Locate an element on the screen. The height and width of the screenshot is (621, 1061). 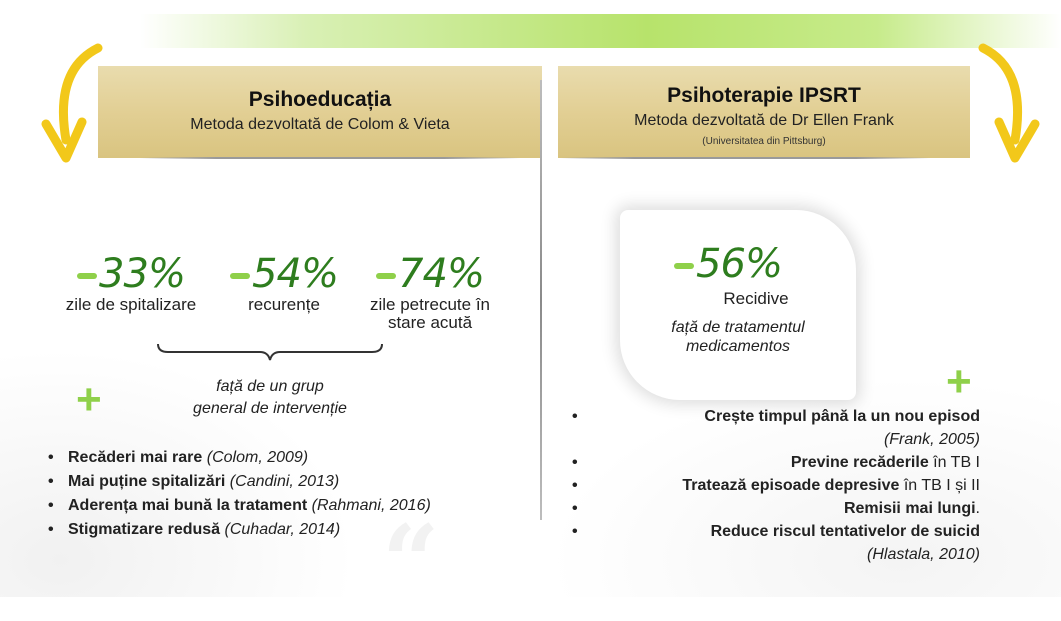
list-item-ref: (Frank, 2005) is located at coordinates (931, 439).